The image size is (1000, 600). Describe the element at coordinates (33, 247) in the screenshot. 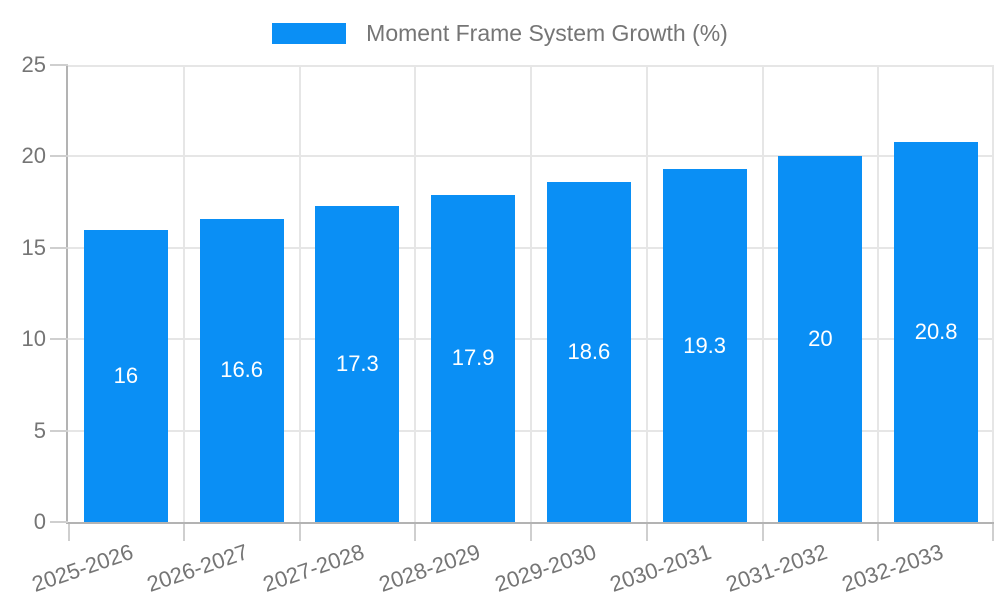

I see `y-axis-tick-label: 15` at that location.